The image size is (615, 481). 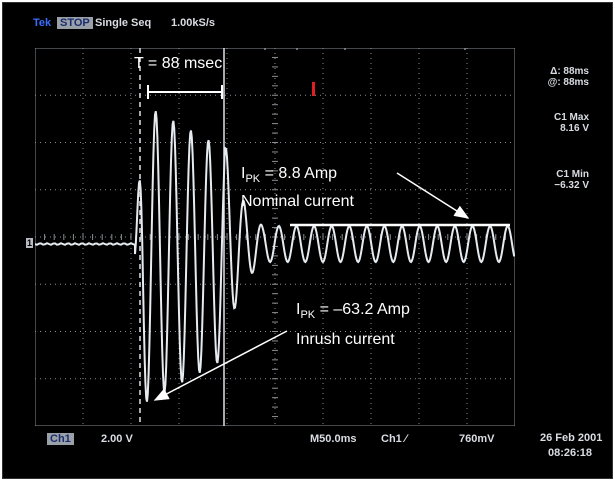 What do you see at coordinates (394, 439) in the screenshot?
I see `trigger-source: Ch1 ∕` at bounding box center [394, 439].